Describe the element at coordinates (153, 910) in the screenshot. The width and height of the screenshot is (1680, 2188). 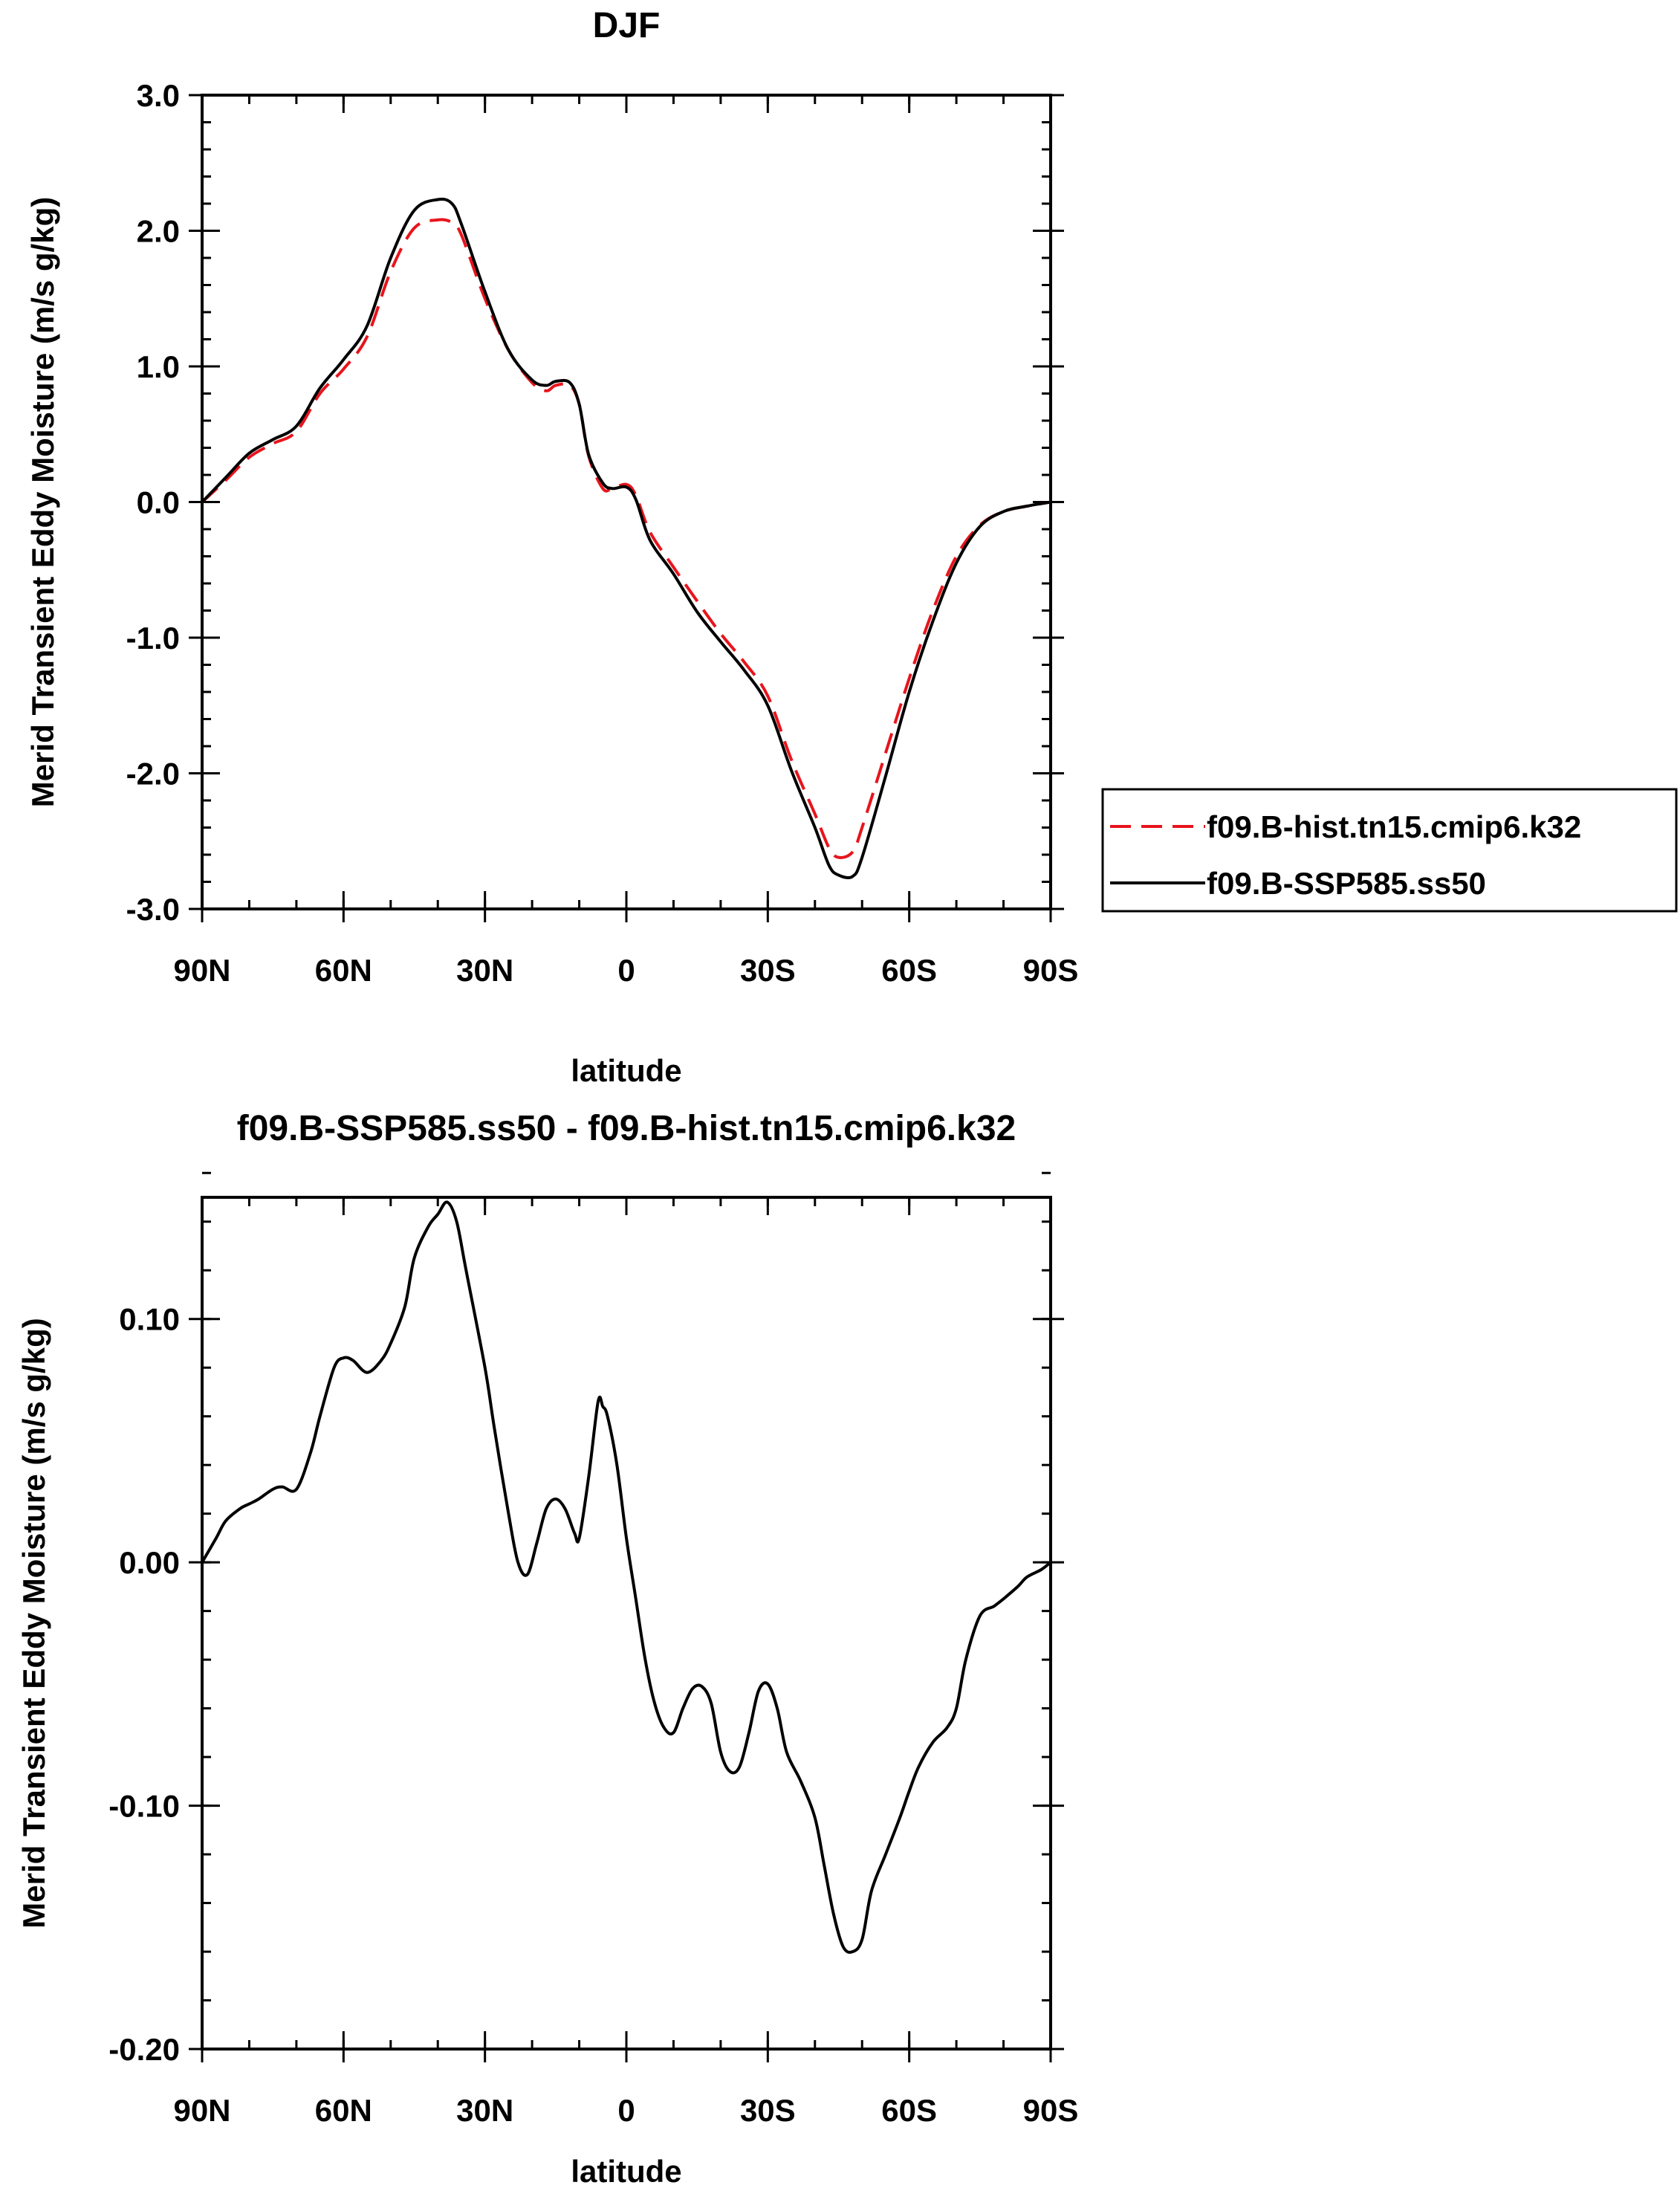
I see `y-tick-label: -3.0` at that location.